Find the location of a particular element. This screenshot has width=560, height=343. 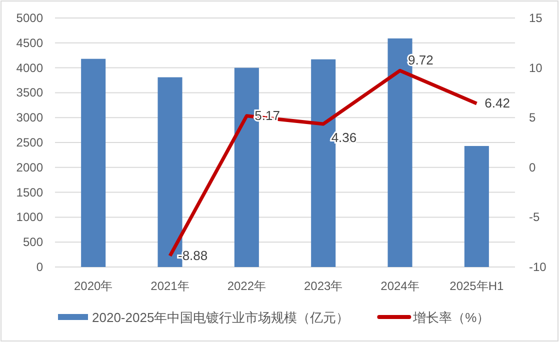

y-tick-label: 4000 is located at coordinates (30, 67).